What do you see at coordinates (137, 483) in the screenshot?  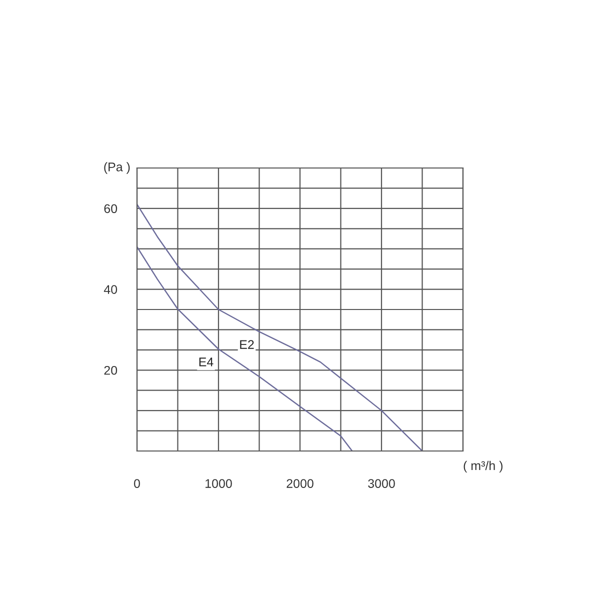 I see `x-tick-label: 0` at bounding box center [137, 483].